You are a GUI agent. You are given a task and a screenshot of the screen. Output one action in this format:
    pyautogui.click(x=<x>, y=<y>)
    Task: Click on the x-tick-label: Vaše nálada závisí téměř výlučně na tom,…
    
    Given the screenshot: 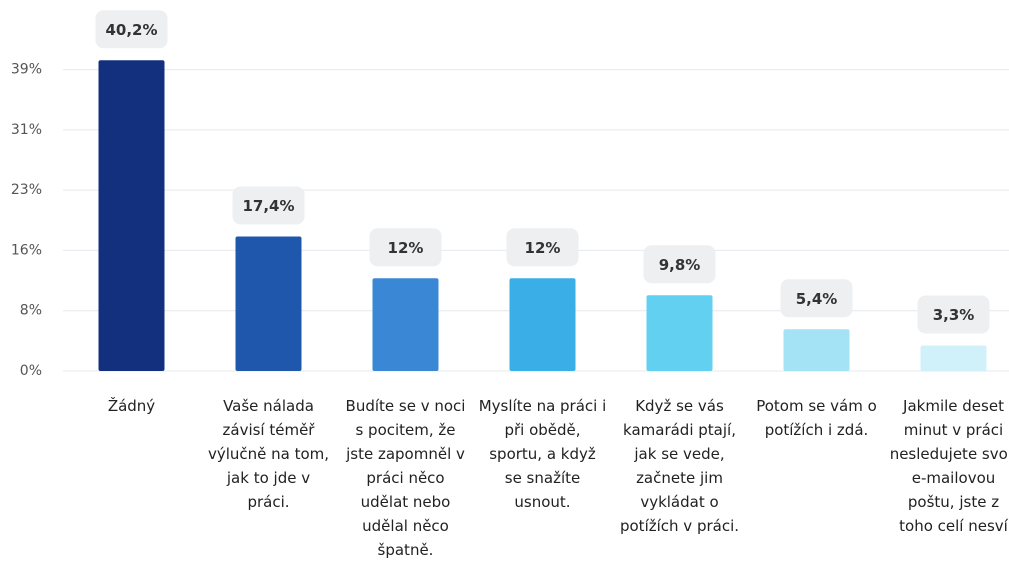 What is the action you would take?
    pyautogui.click(x=268, y=454)
    